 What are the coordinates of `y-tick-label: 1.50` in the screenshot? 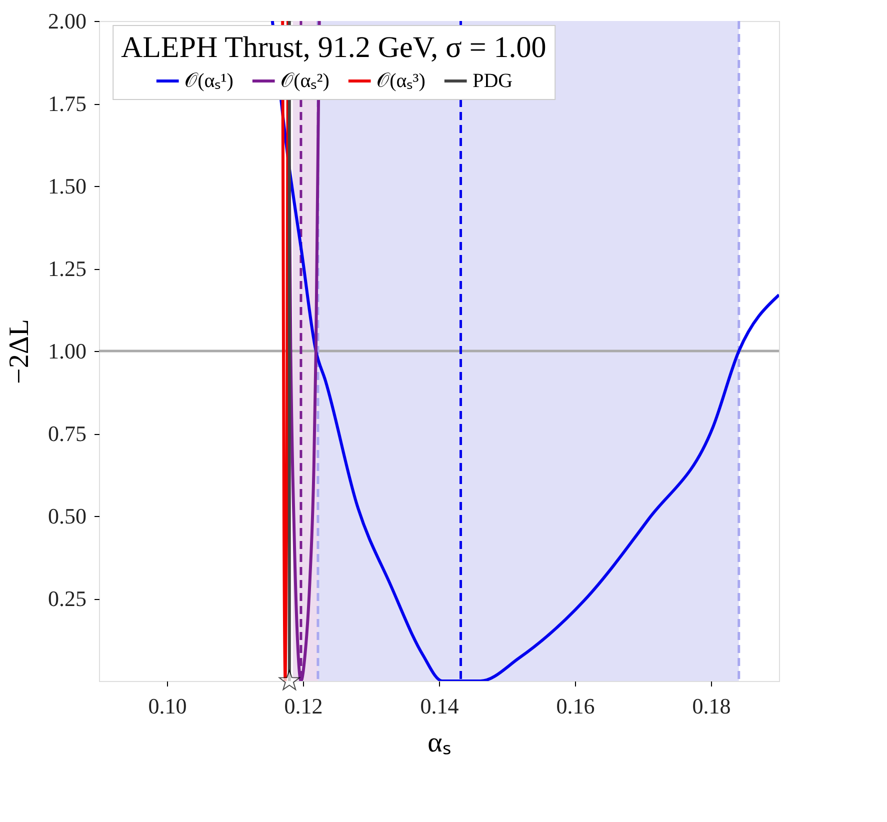 It's located at (67, 186).